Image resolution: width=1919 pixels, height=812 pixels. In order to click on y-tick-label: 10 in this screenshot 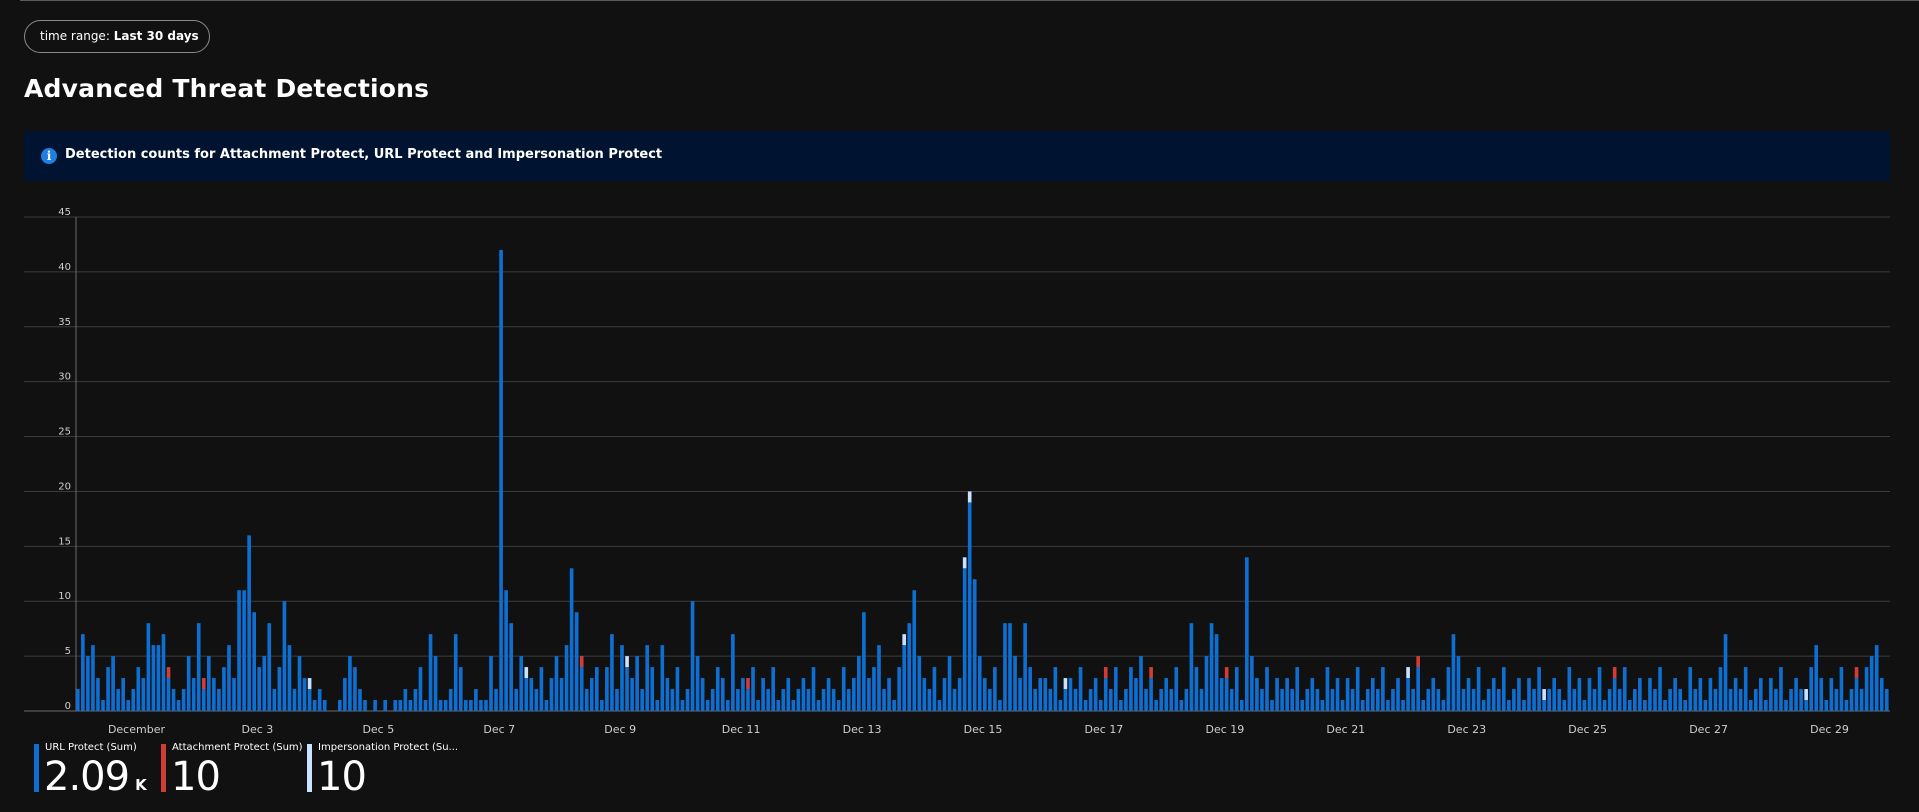, I will do `click(64, 596)`.